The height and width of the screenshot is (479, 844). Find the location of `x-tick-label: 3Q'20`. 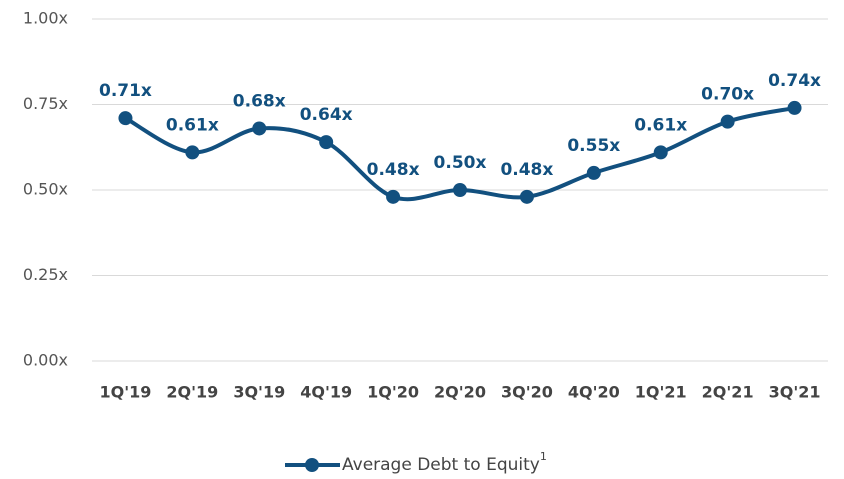

x-tick-label: 3Q'20 is located at coordinates (527, 392).